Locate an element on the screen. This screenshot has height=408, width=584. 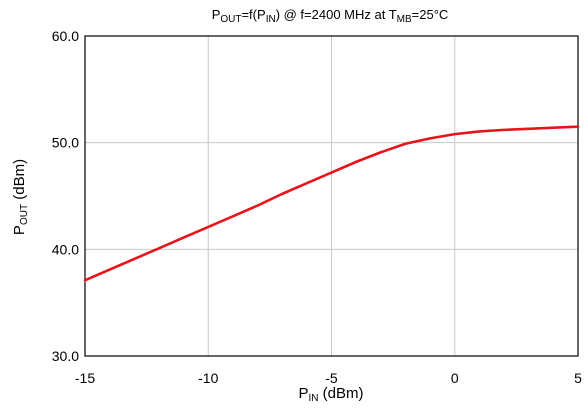
y-tick-labels: 30.0 40.0 50.0 60.0 is located at coordinates (65, 196).